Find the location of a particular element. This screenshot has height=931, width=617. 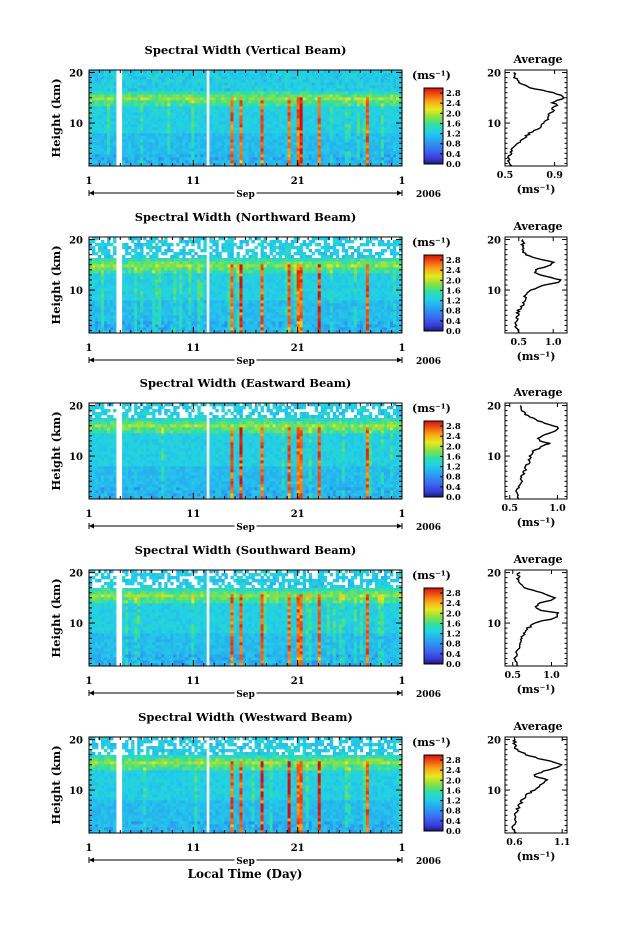

x-axis-label: Local Time (Day) is located at coordinates (245, 874).